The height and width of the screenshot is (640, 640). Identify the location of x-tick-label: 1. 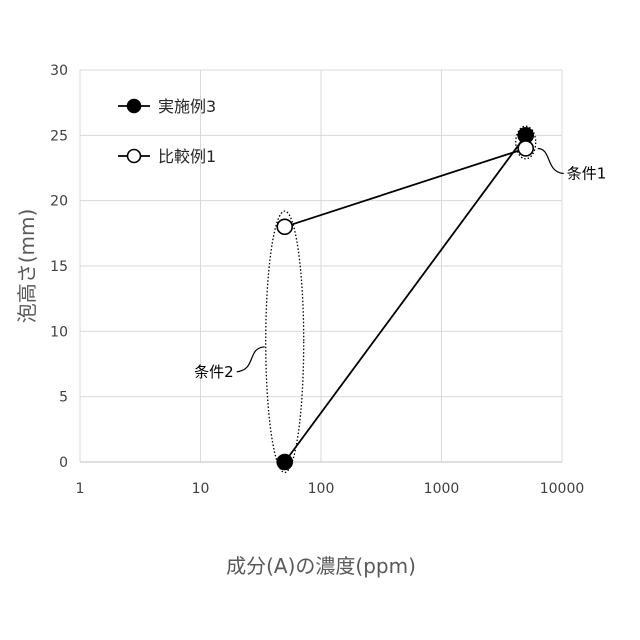
(80, 489).